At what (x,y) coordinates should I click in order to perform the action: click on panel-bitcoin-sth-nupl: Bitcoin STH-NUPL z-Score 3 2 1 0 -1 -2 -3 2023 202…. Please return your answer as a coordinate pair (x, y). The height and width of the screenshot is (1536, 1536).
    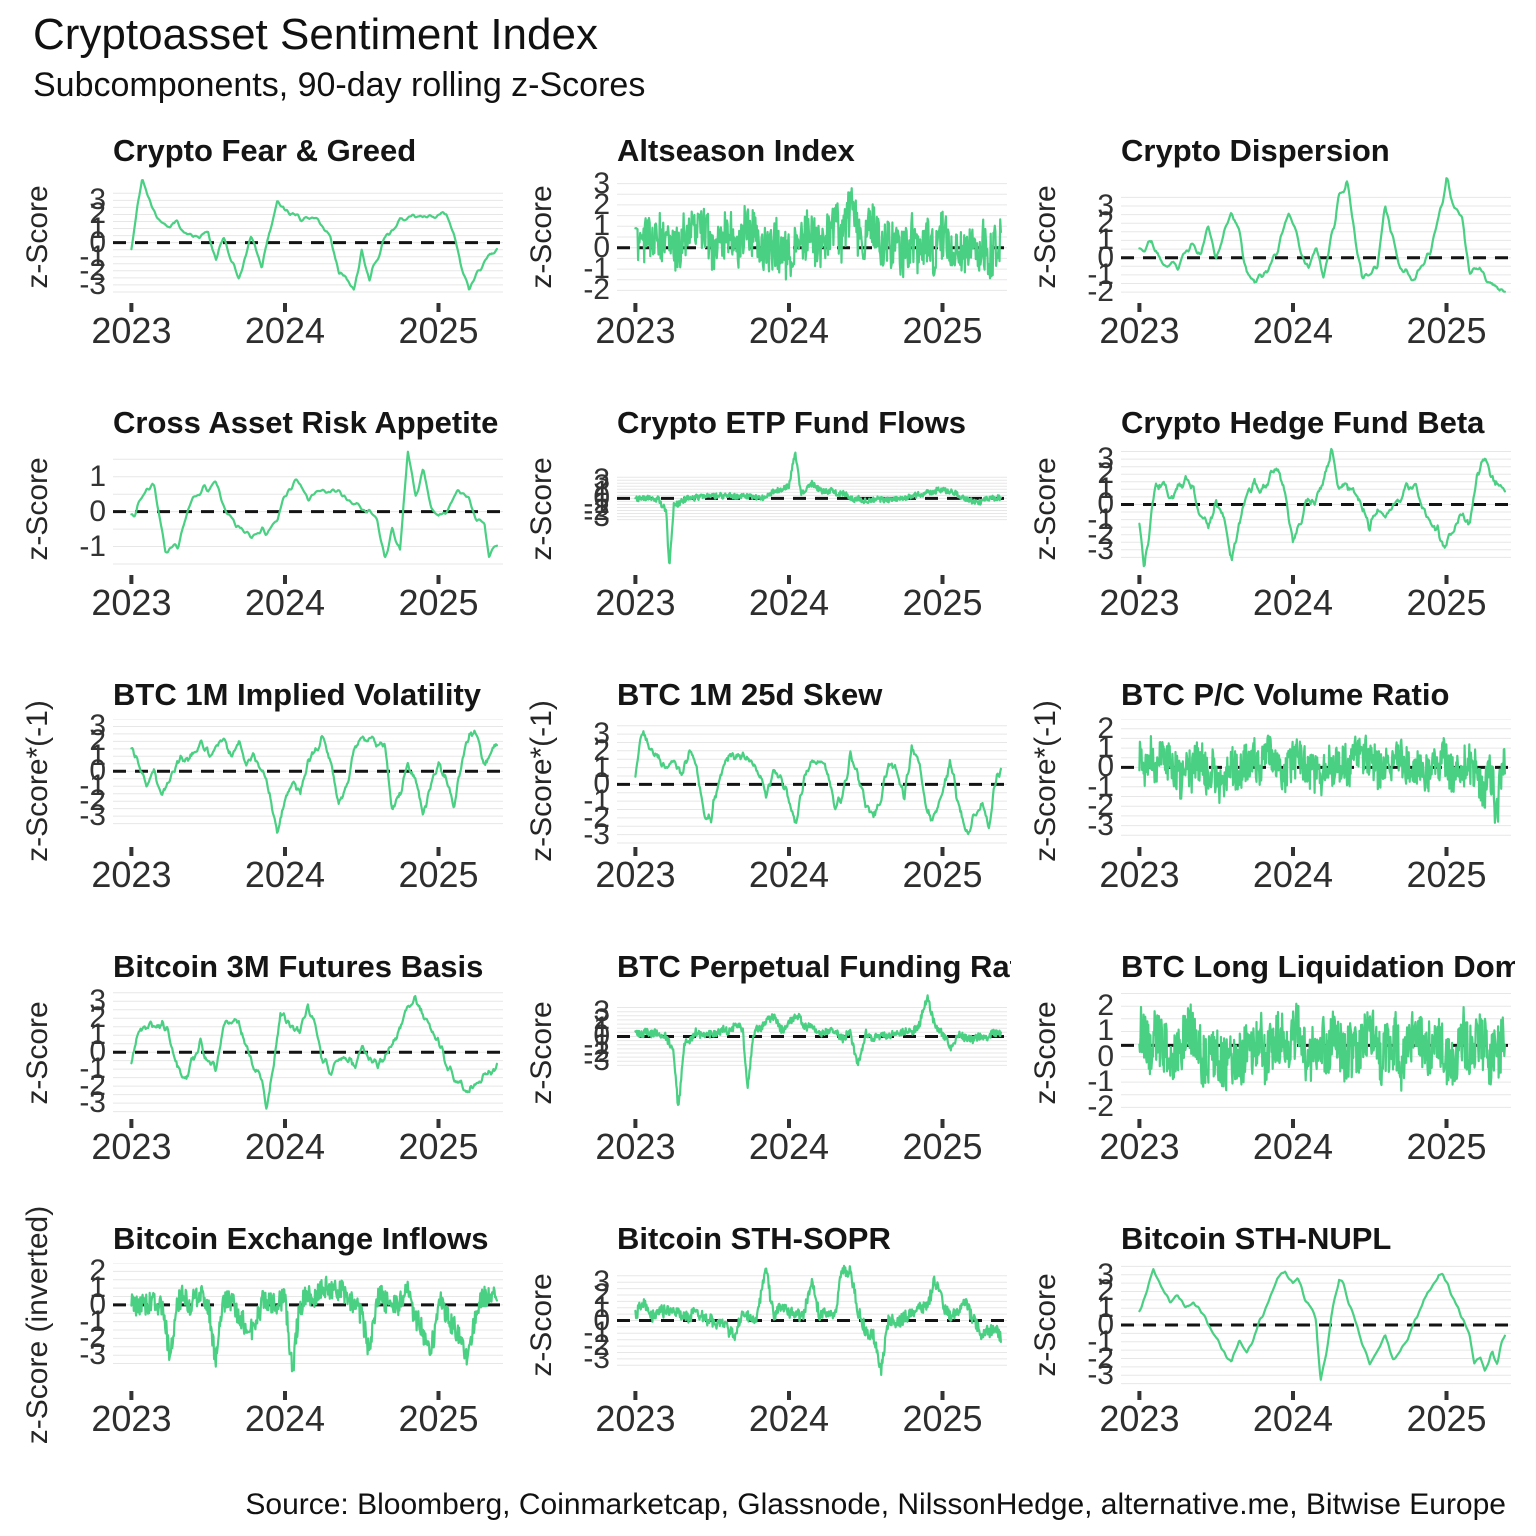
    Looking at the image, I should click on (1260, 1357).